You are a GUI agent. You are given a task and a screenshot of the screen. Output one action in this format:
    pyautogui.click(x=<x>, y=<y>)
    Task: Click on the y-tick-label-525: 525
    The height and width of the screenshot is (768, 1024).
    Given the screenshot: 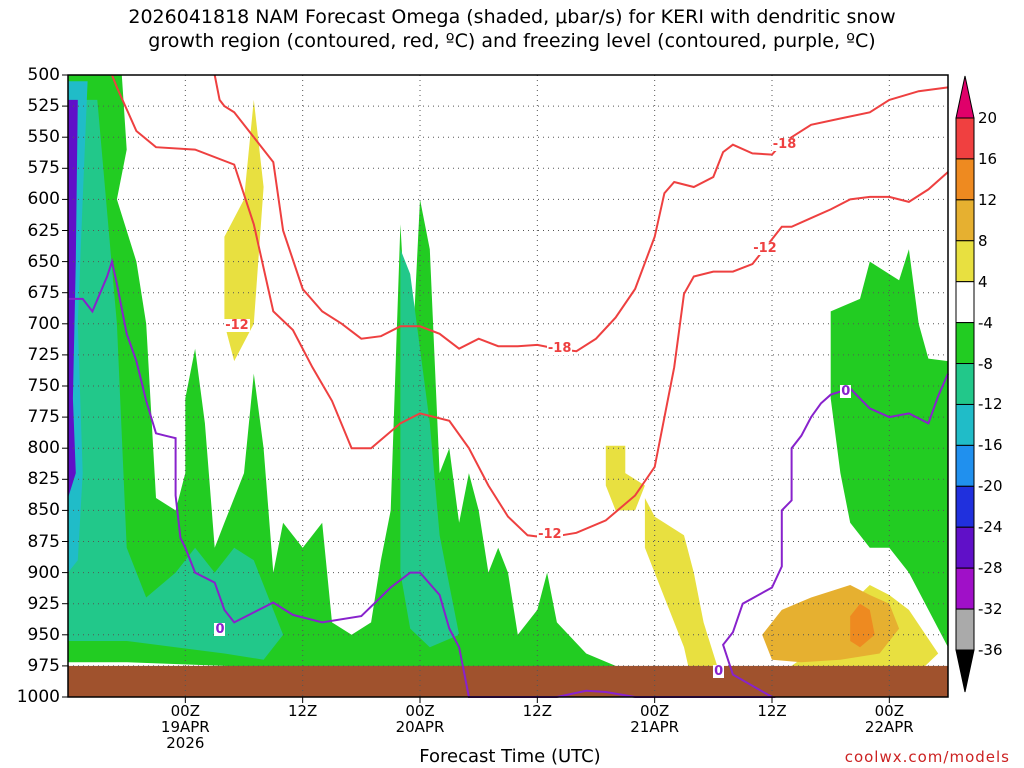 What is the action you would take?
    pyautogui.click(x=43, y=106)
    